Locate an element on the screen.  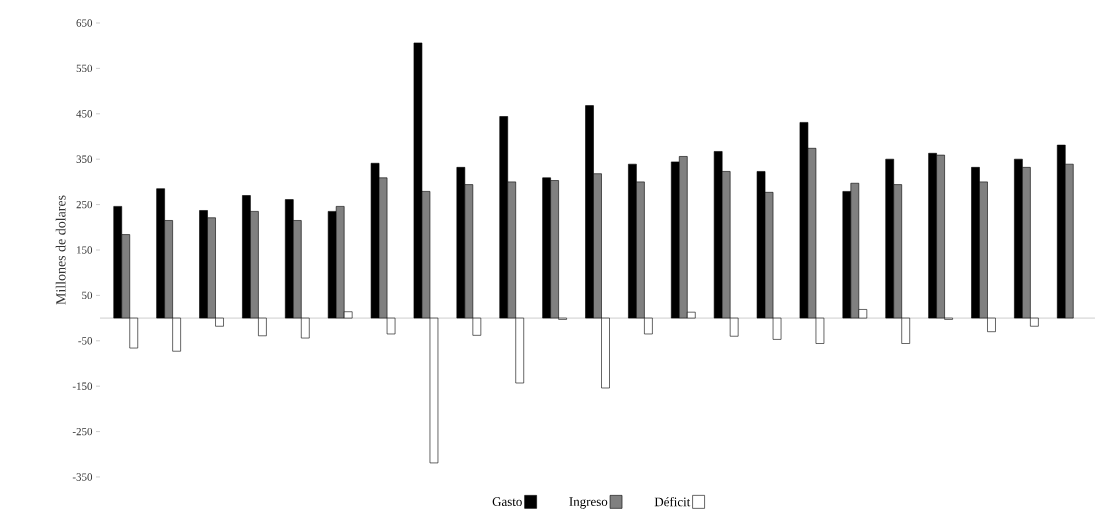
y-tick-label: -350 is located at coordinates (82, 477).